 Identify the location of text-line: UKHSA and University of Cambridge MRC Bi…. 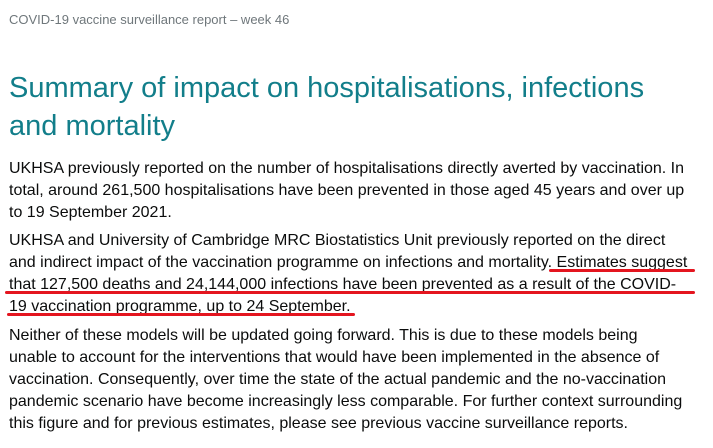
(337, 240).